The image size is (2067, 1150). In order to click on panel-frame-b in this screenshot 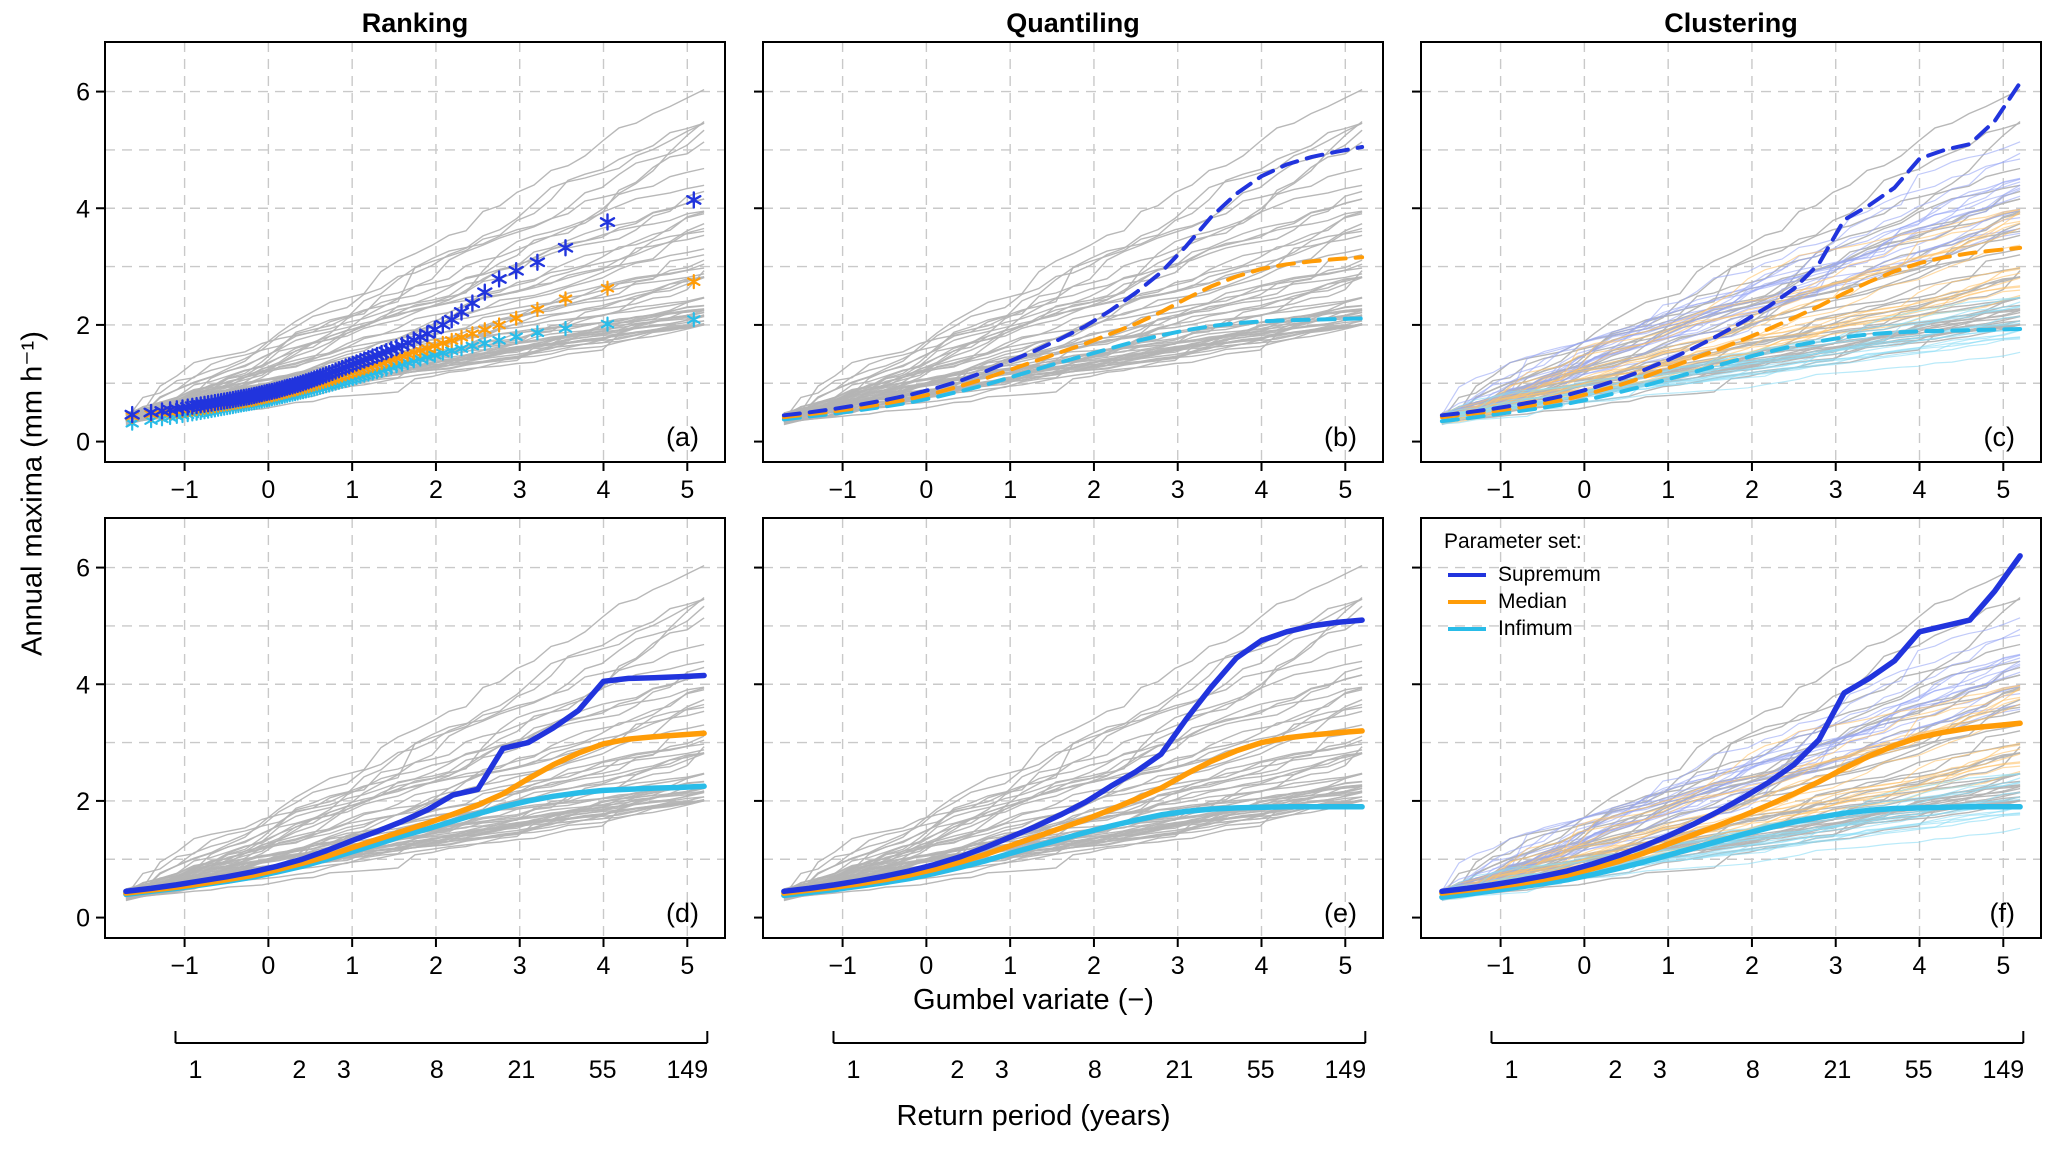, I will do `click(1073, 252)`.